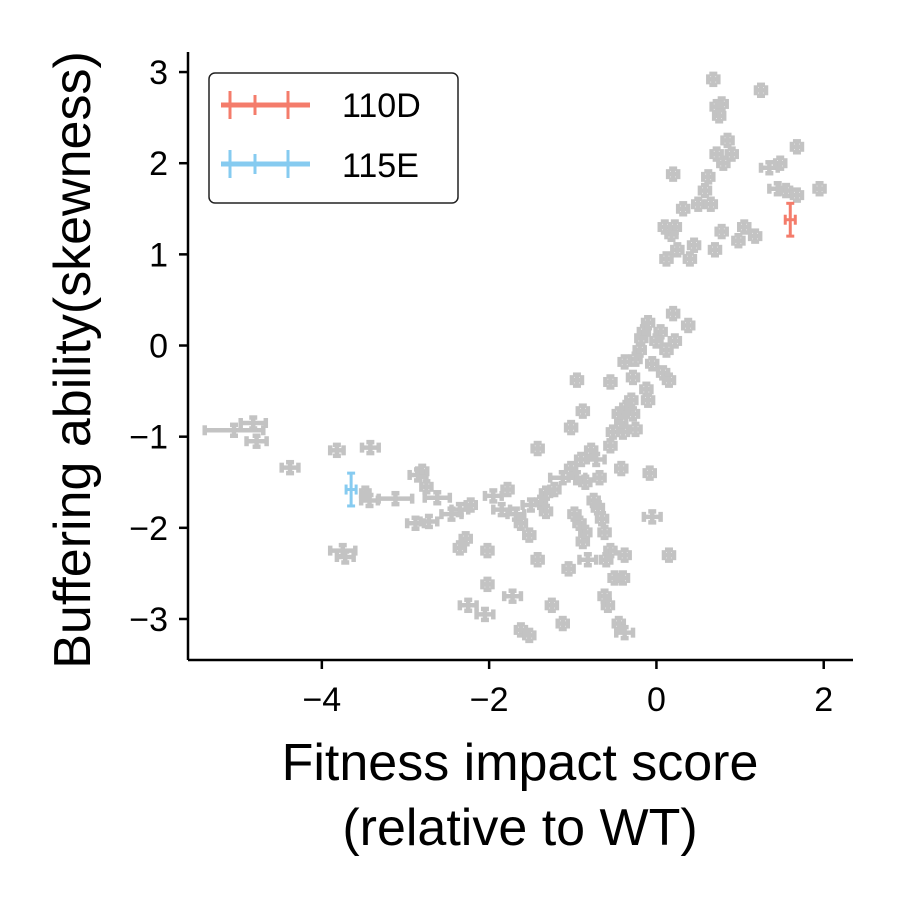 The height and width of the screenshot is (900, 900). What do you see at coordinates (265, 105) in the screenshot?
I see `legend-marker-110d` at bounding box center [265, 105].